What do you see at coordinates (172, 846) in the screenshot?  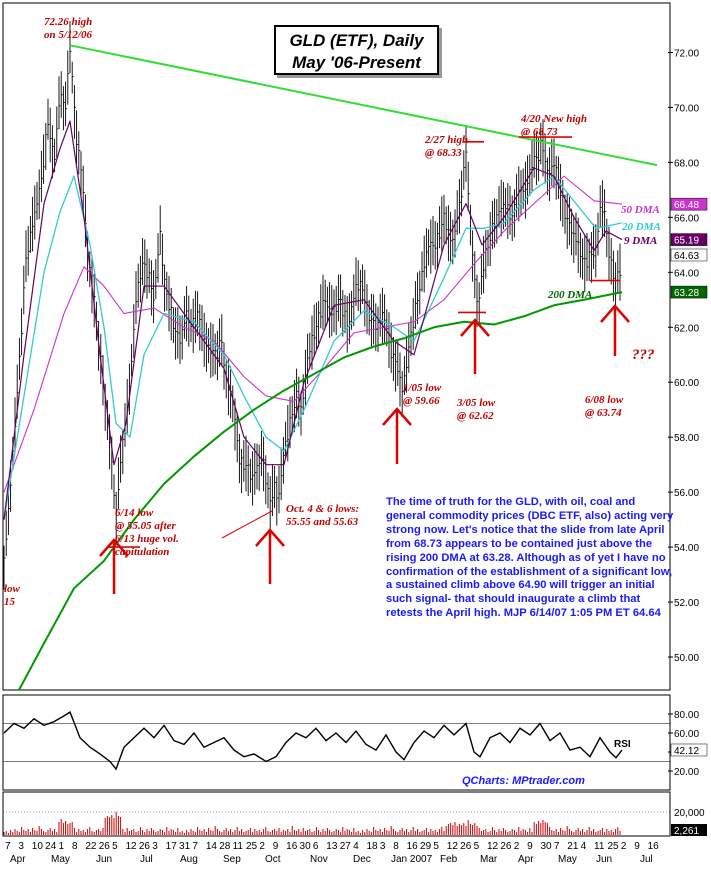 I see `x-day-label: 17` at bounding box center [172, 846].